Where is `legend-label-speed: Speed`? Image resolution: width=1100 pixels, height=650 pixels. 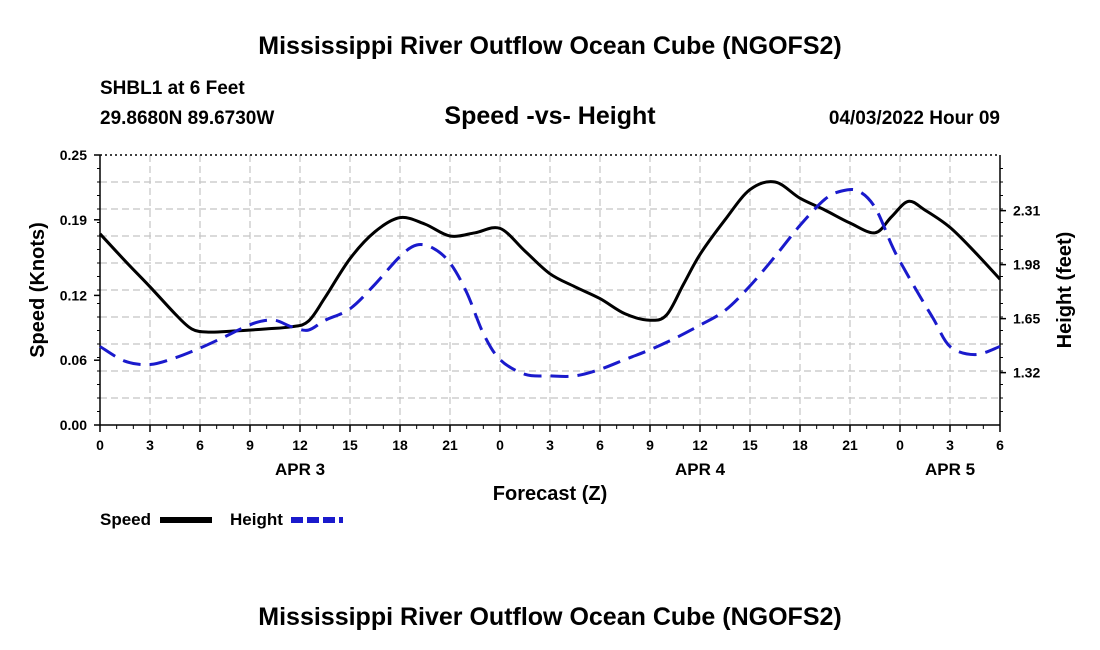 legend-label-speed: Speed is located at coordinates (125, 519).